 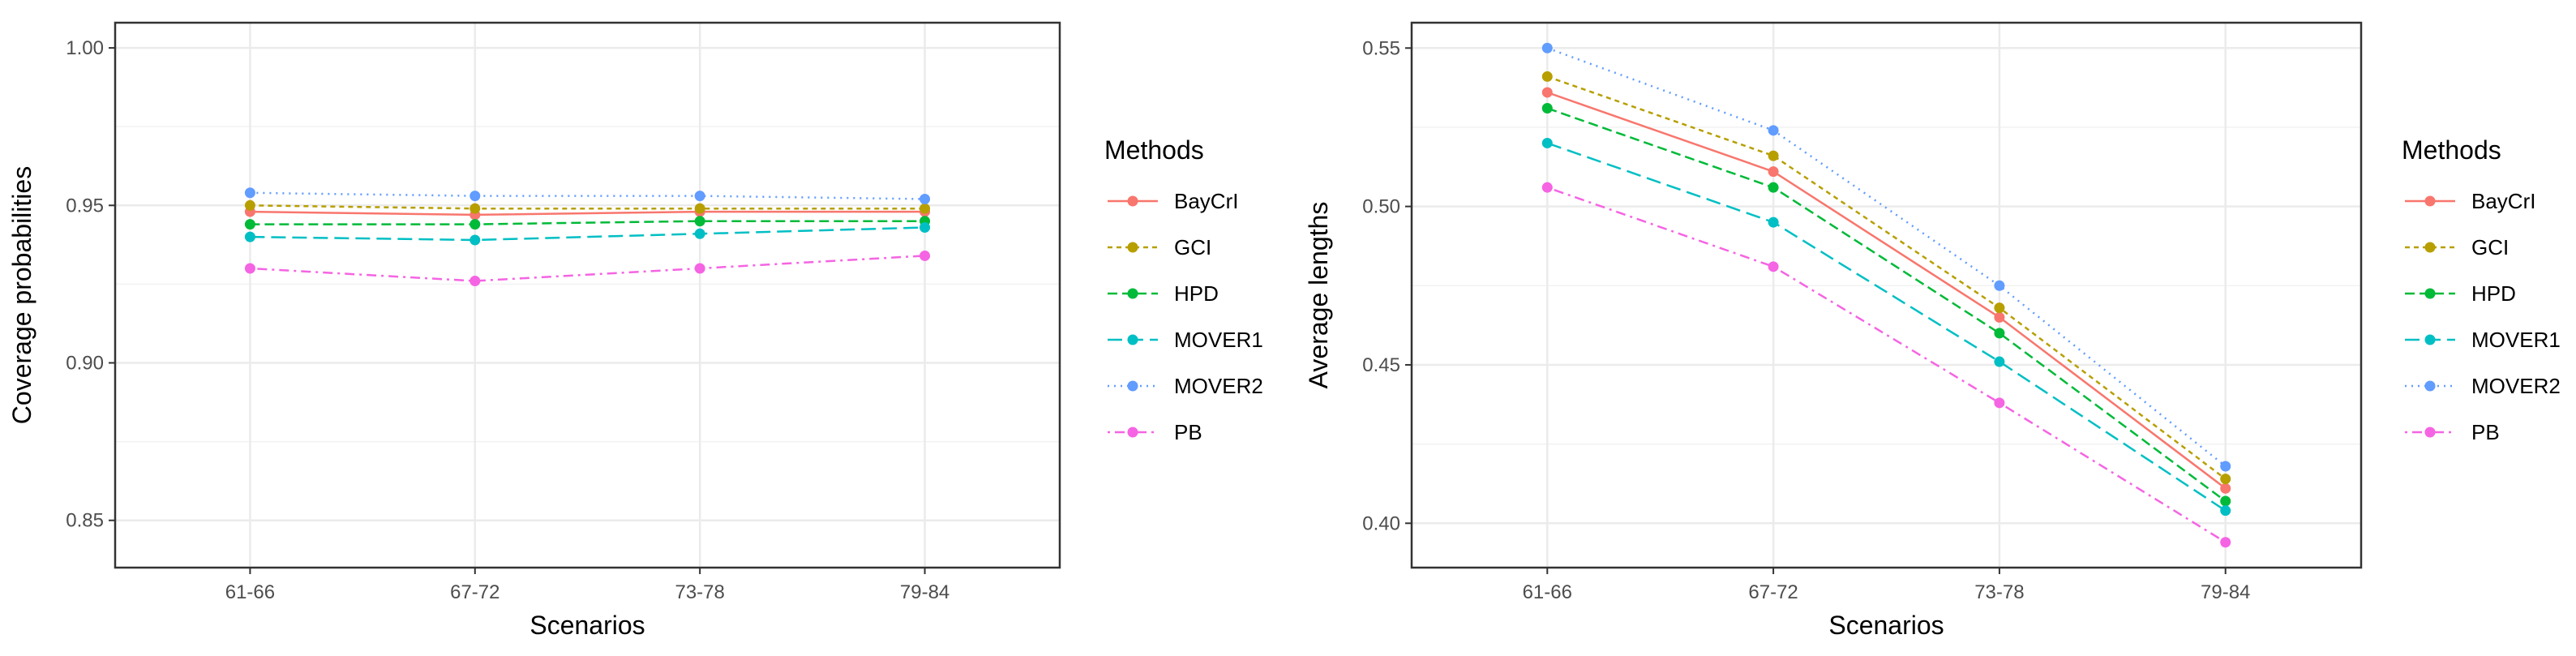 I want to click on y-tick-label: 0.55, so click(x=1381, y=48).